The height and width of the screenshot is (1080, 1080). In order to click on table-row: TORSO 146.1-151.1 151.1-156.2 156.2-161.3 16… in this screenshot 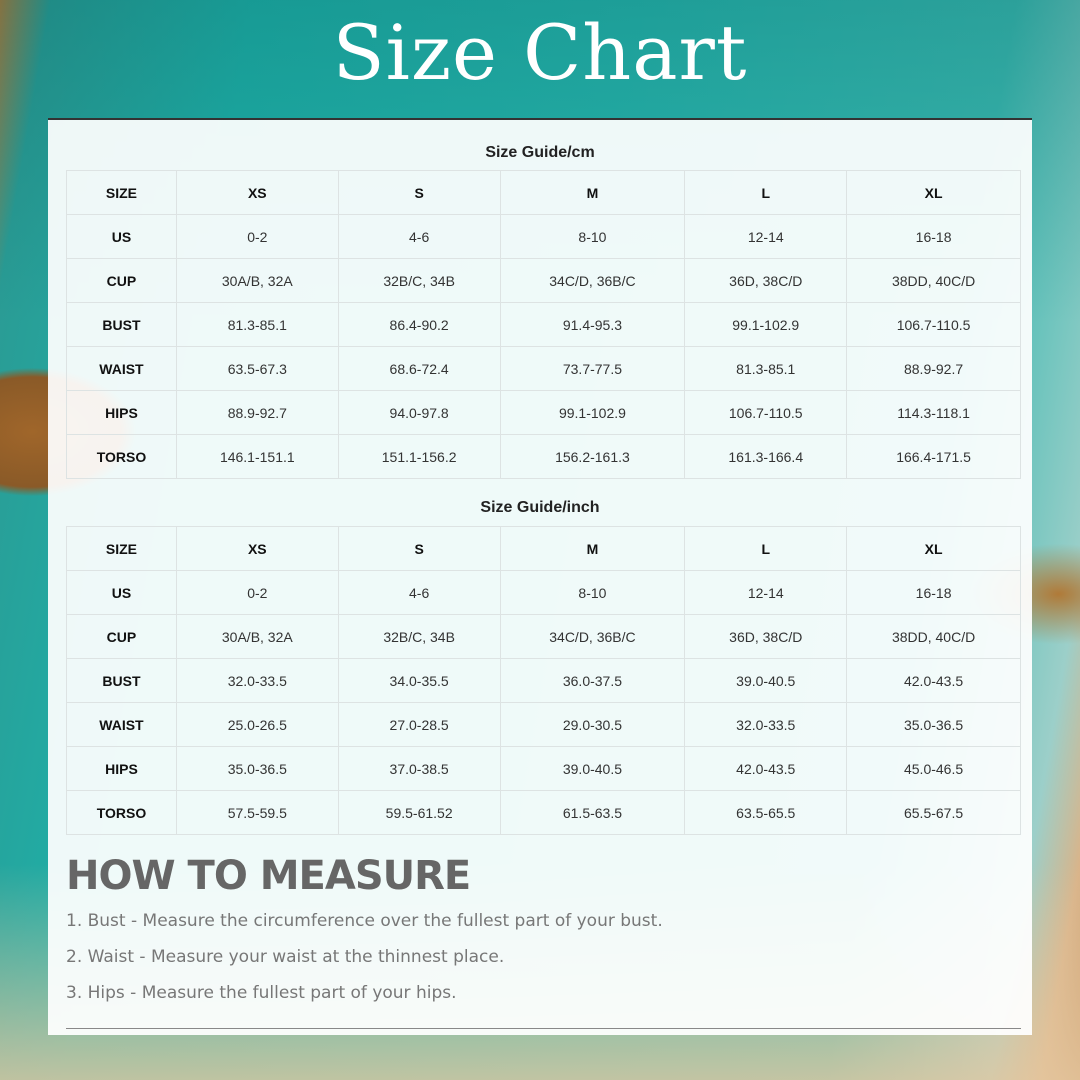, I will do `click(543, 456)`.